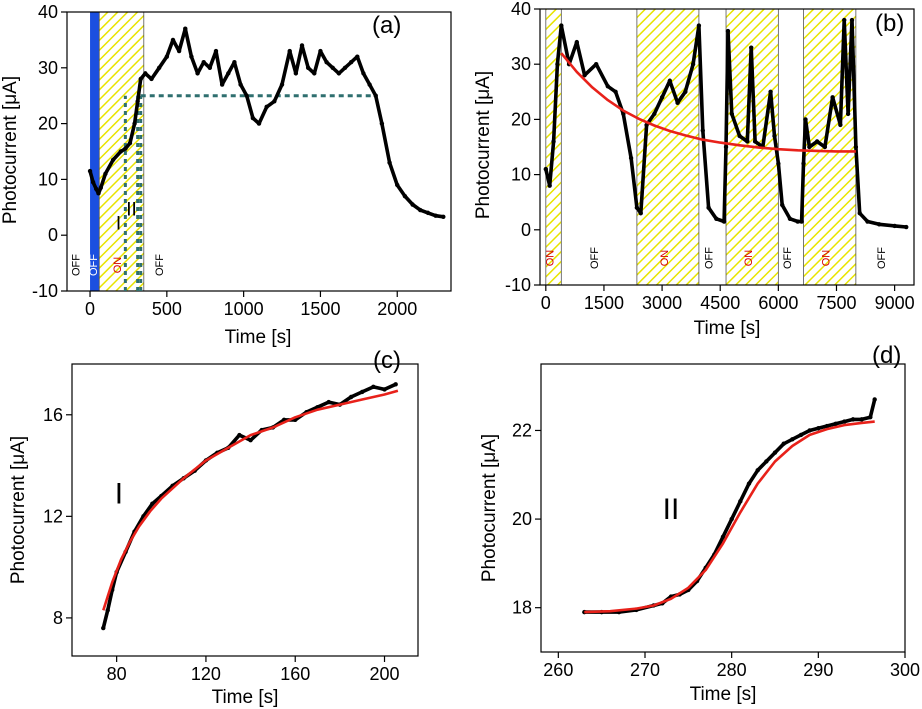  What do you see at coordinates (522, 608) in the screenshot?
I see `y-tick-label: 18` at bounding box center [522, 608].